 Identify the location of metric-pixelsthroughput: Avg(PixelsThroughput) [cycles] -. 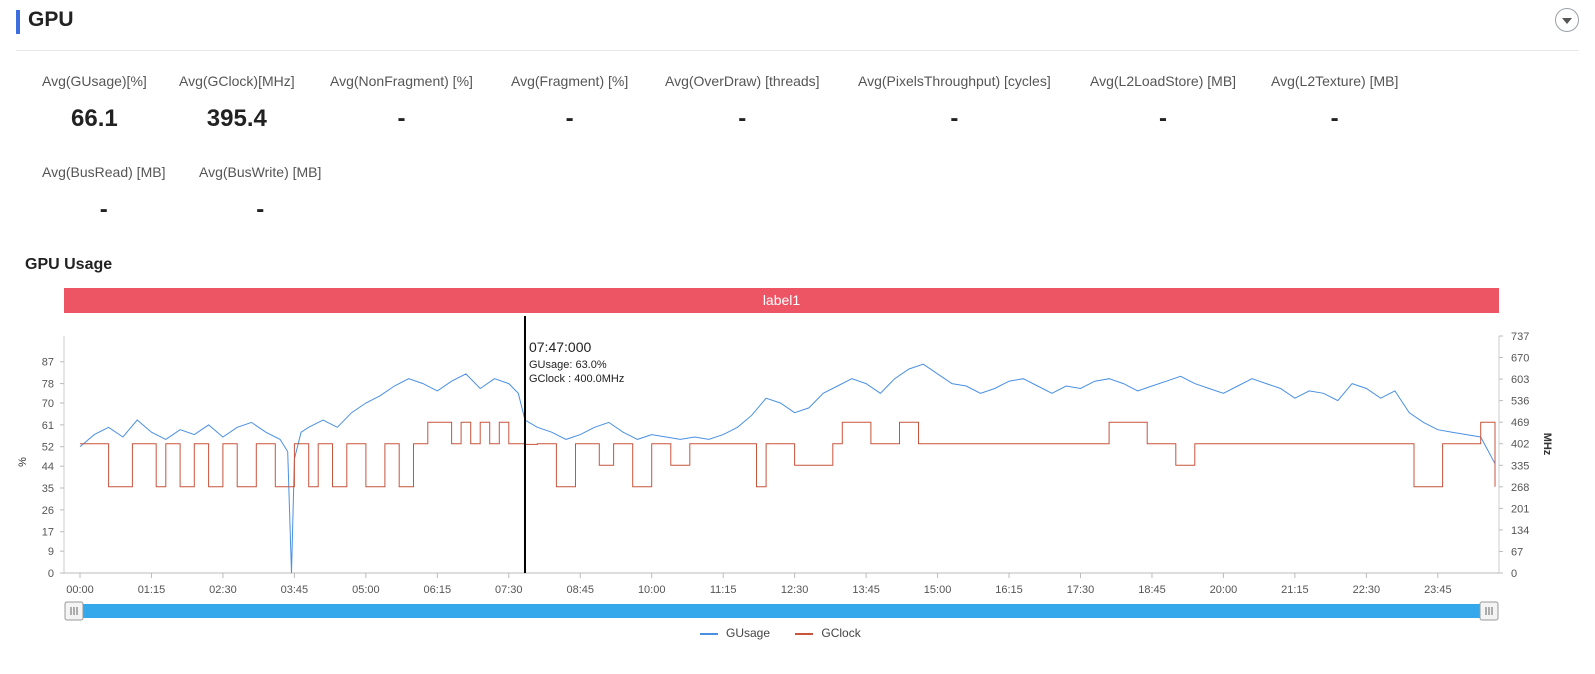
(954, 103).